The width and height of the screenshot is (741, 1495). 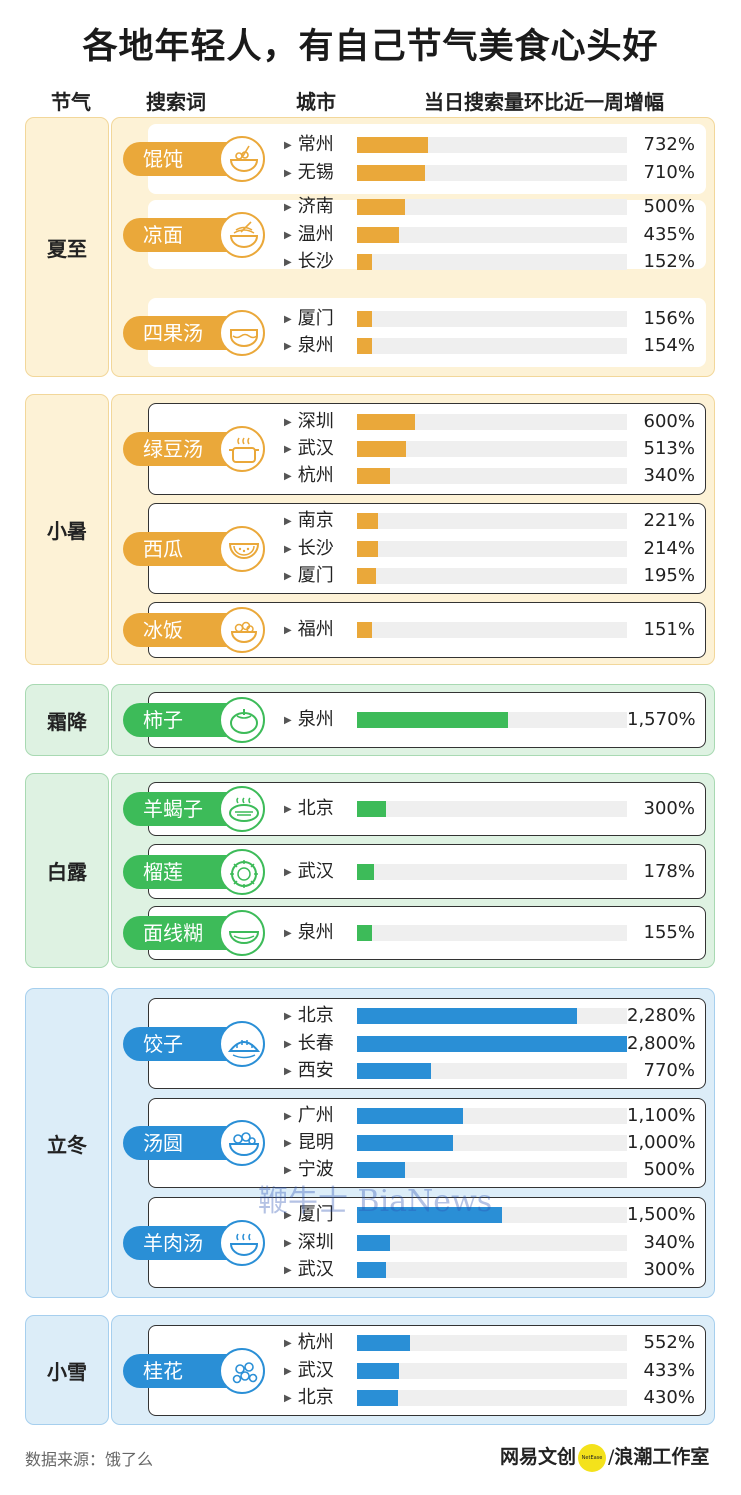 What do you see at coordinates (669, 145) in the screenshot?
I see `value-label: 732%` at bounding box center [669, 145].